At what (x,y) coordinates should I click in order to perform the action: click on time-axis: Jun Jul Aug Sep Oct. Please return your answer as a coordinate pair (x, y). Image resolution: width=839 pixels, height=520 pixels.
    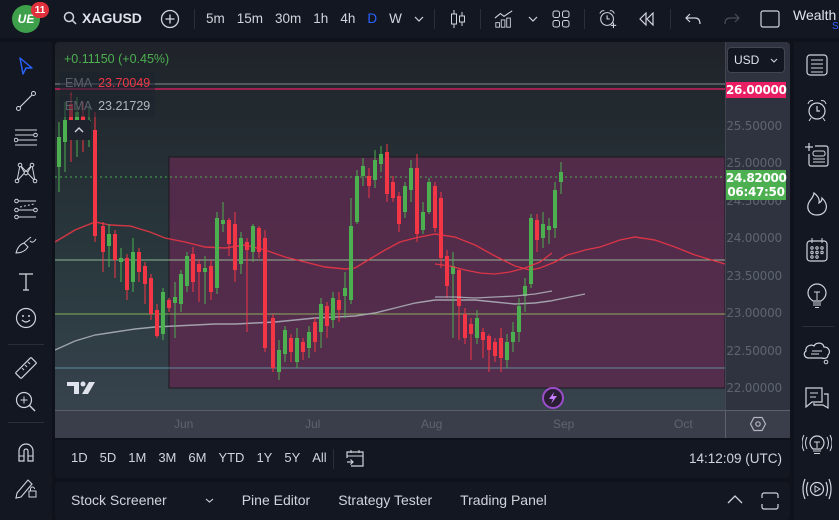
    Looking at the image, I should click on (422, 424).